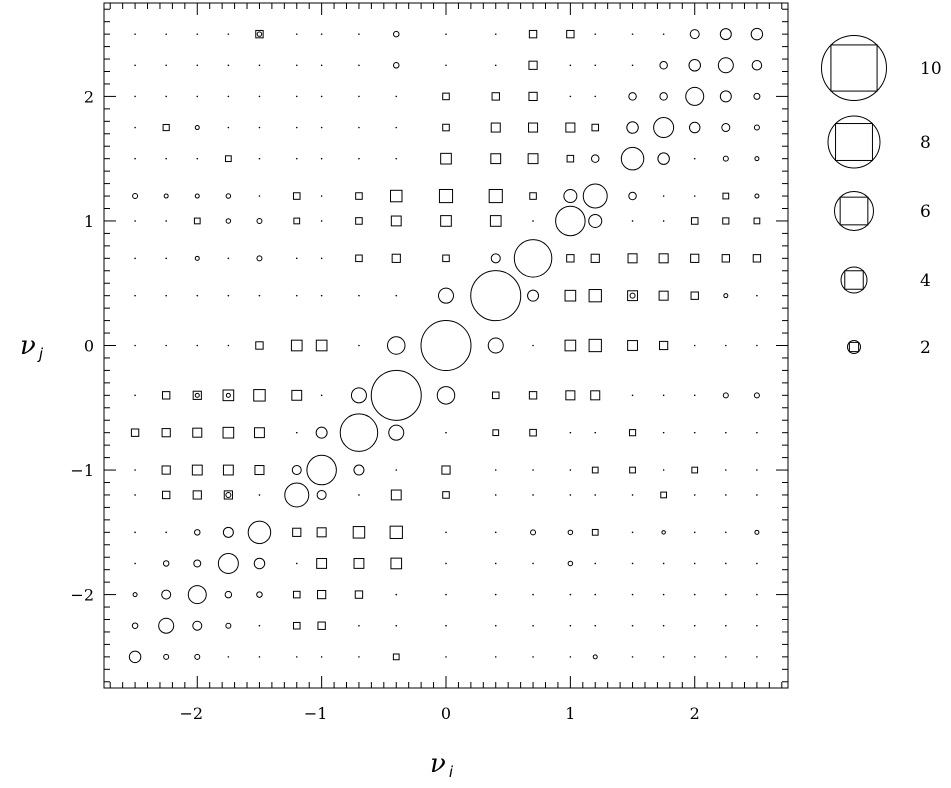 Image resolution: width=951 pixels, height=788 pixels. Describe the element at coordinates (82, 595) in the screenshot. I see `y-tick-label: −2` at that location.